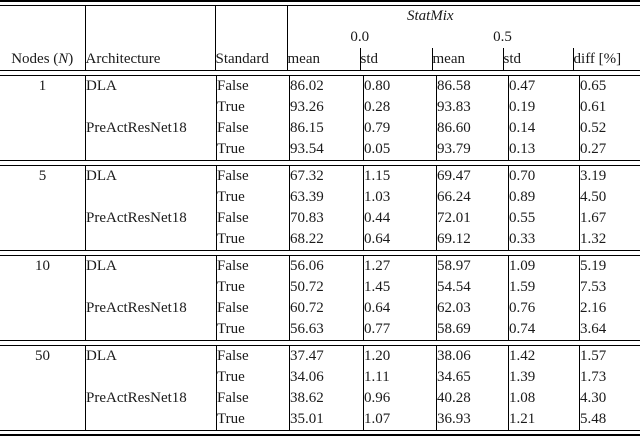  What do you see at coordinates (327, 377) in the screenshot?
I see `mean-00-cell: 34.06` at bounding box center [327, 377].